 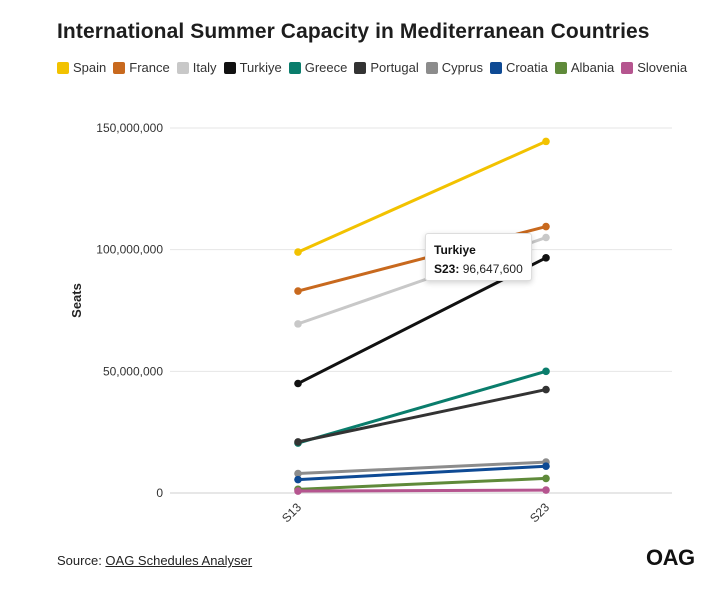 I want to click on tooltip-series-name: Turkiye, so click(x=455, y=250).